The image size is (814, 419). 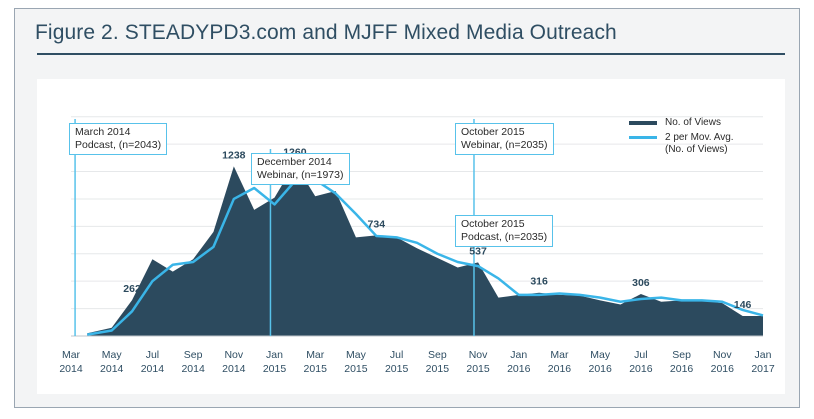 I want to click on annotation-detail: Webinar, (n=2035), so click(x=504, y=145).